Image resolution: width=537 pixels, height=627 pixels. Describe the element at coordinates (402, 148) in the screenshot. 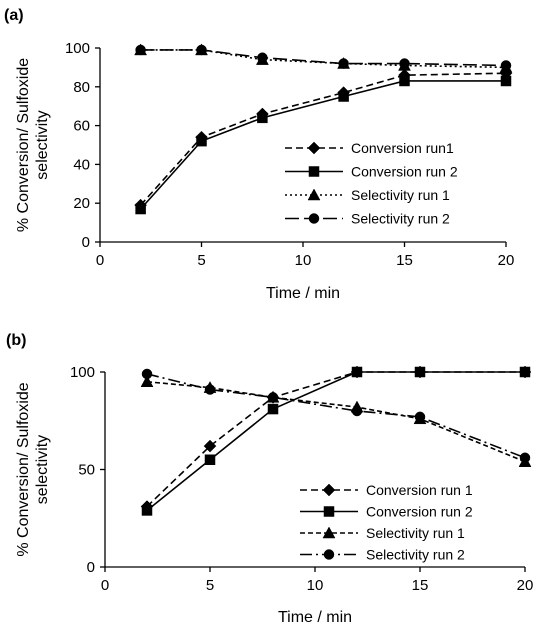

I see `legend-label: Conversion run1` at that location.